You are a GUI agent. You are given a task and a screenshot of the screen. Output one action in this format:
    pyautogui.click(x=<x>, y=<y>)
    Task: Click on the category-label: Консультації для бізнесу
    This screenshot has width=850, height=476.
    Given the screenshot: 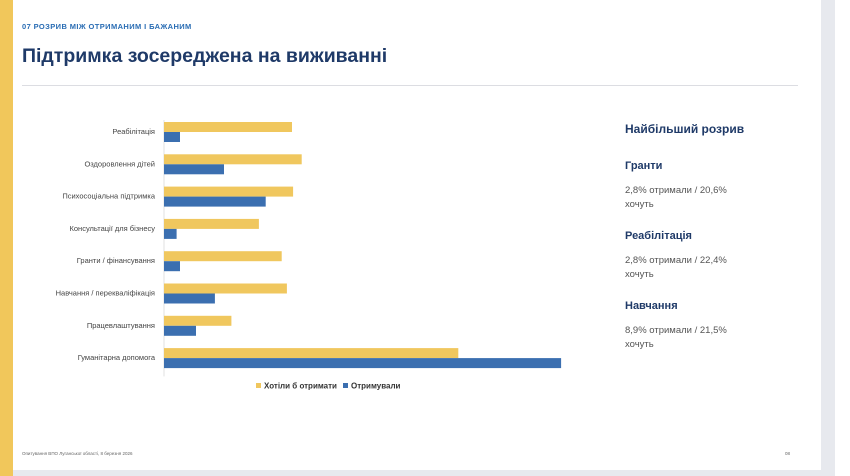 What is the action you would take?
    pyautogui.click(x=113, y=228)
    